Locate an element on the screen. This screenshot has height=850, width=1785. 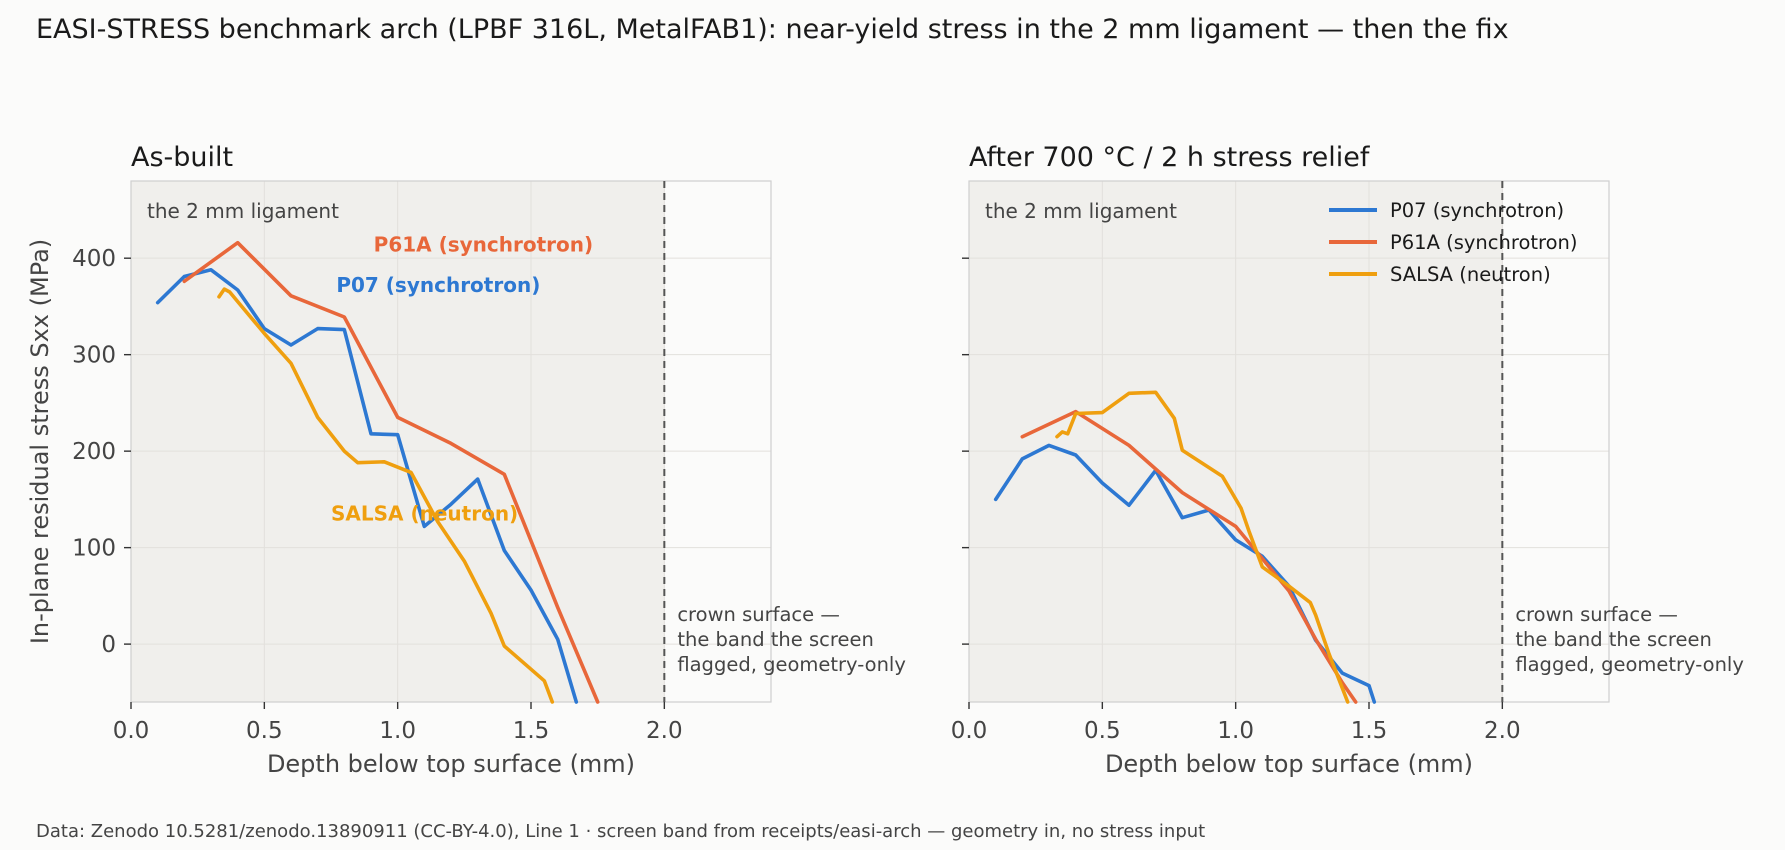
y-tick-label: 100 is located at coordinates (94, 549).